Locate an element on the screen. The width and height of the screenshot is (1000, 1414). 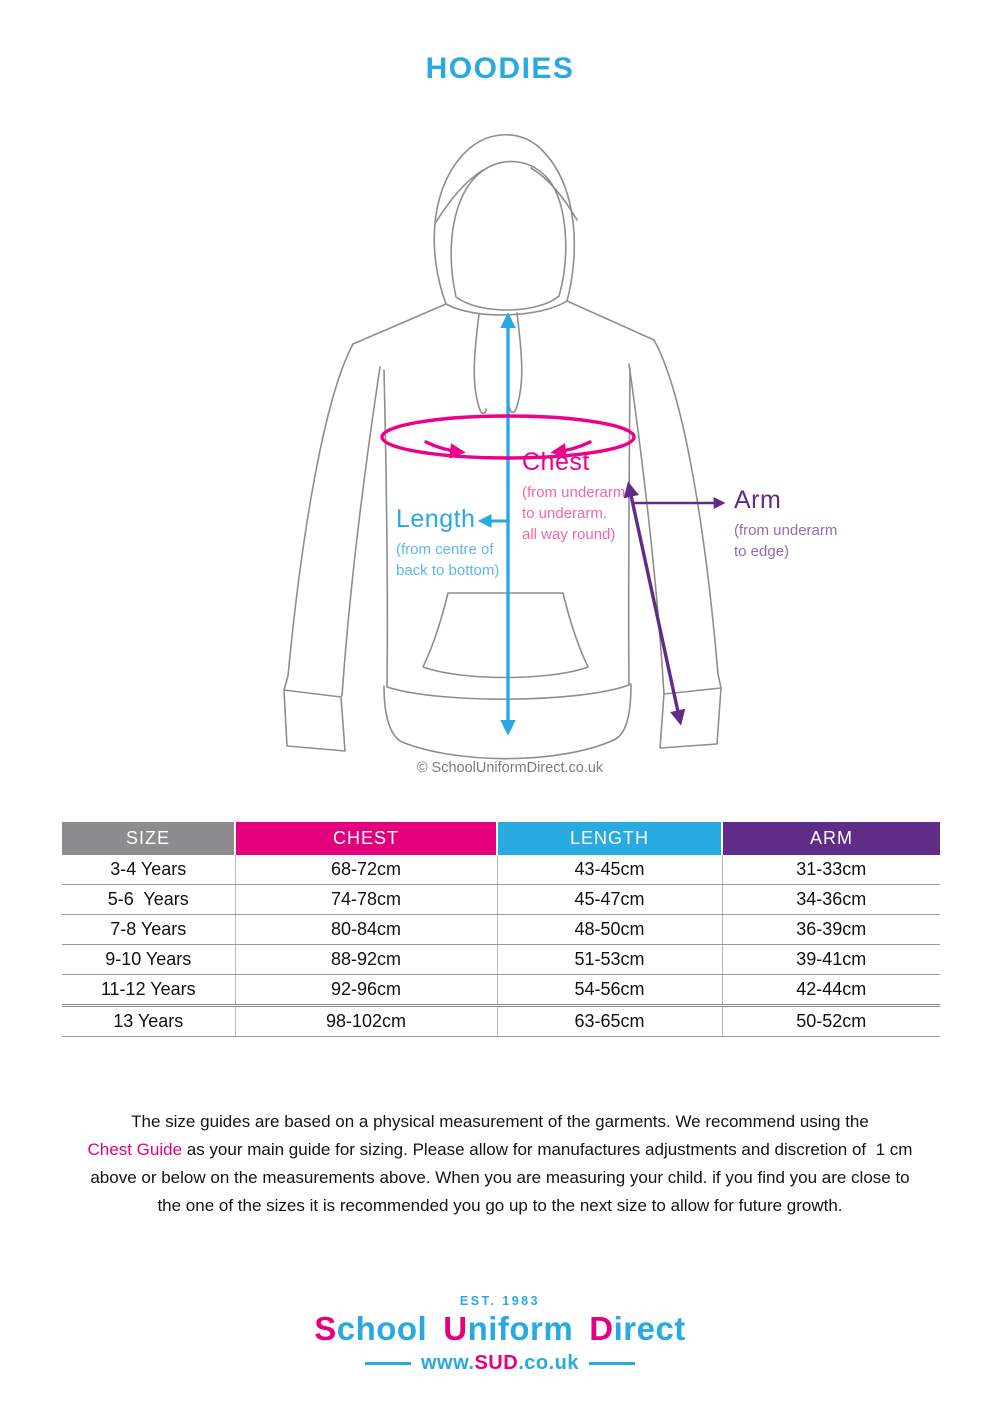
table-cell: 36-39cm is located at coordinates (831, 929).